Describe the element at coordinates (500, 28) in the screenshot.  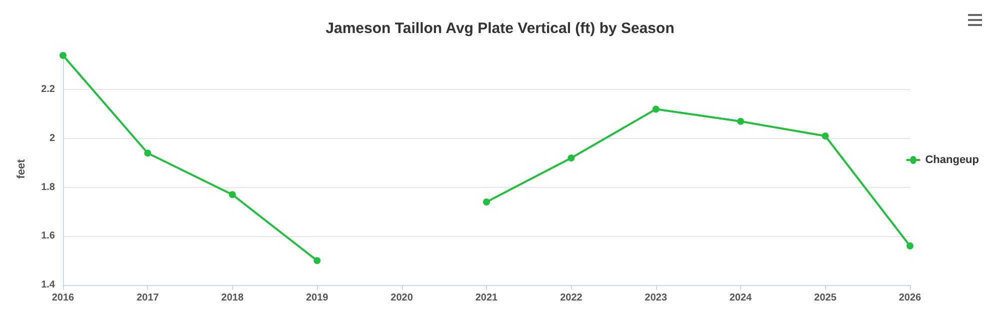
I see `chart-title: Jameson Taillon Avg Plate Vertical (ft) by Season` at that location.